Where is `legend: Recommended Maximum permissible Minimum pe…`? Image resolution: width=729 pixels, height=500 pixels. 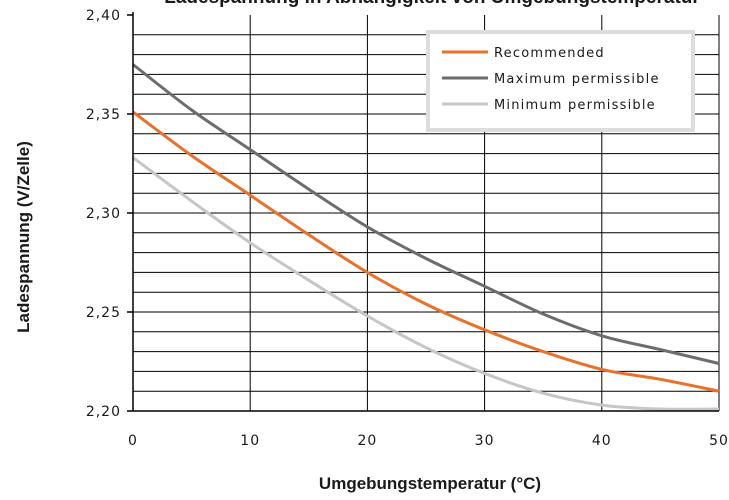 legend: Recommended Maximum permissible Minimum pe… is located at coordinates (560, 81).